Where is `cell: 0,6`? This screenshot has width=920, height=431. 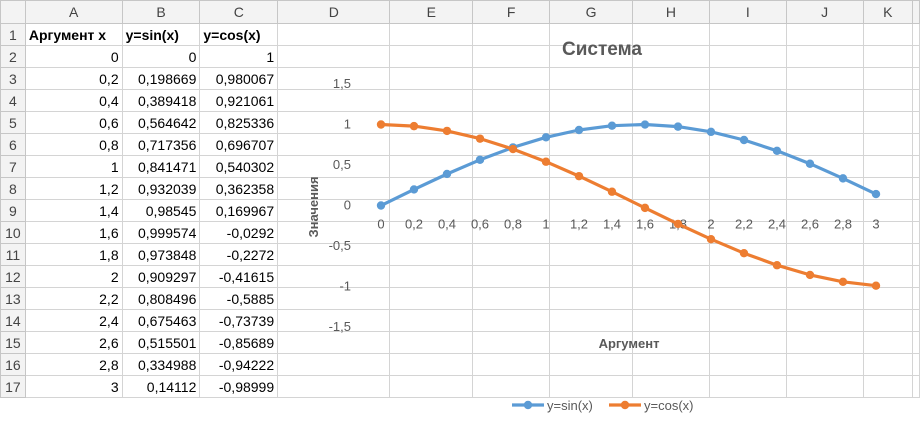
cell: 0,6 is located at coordinates (73, 122).